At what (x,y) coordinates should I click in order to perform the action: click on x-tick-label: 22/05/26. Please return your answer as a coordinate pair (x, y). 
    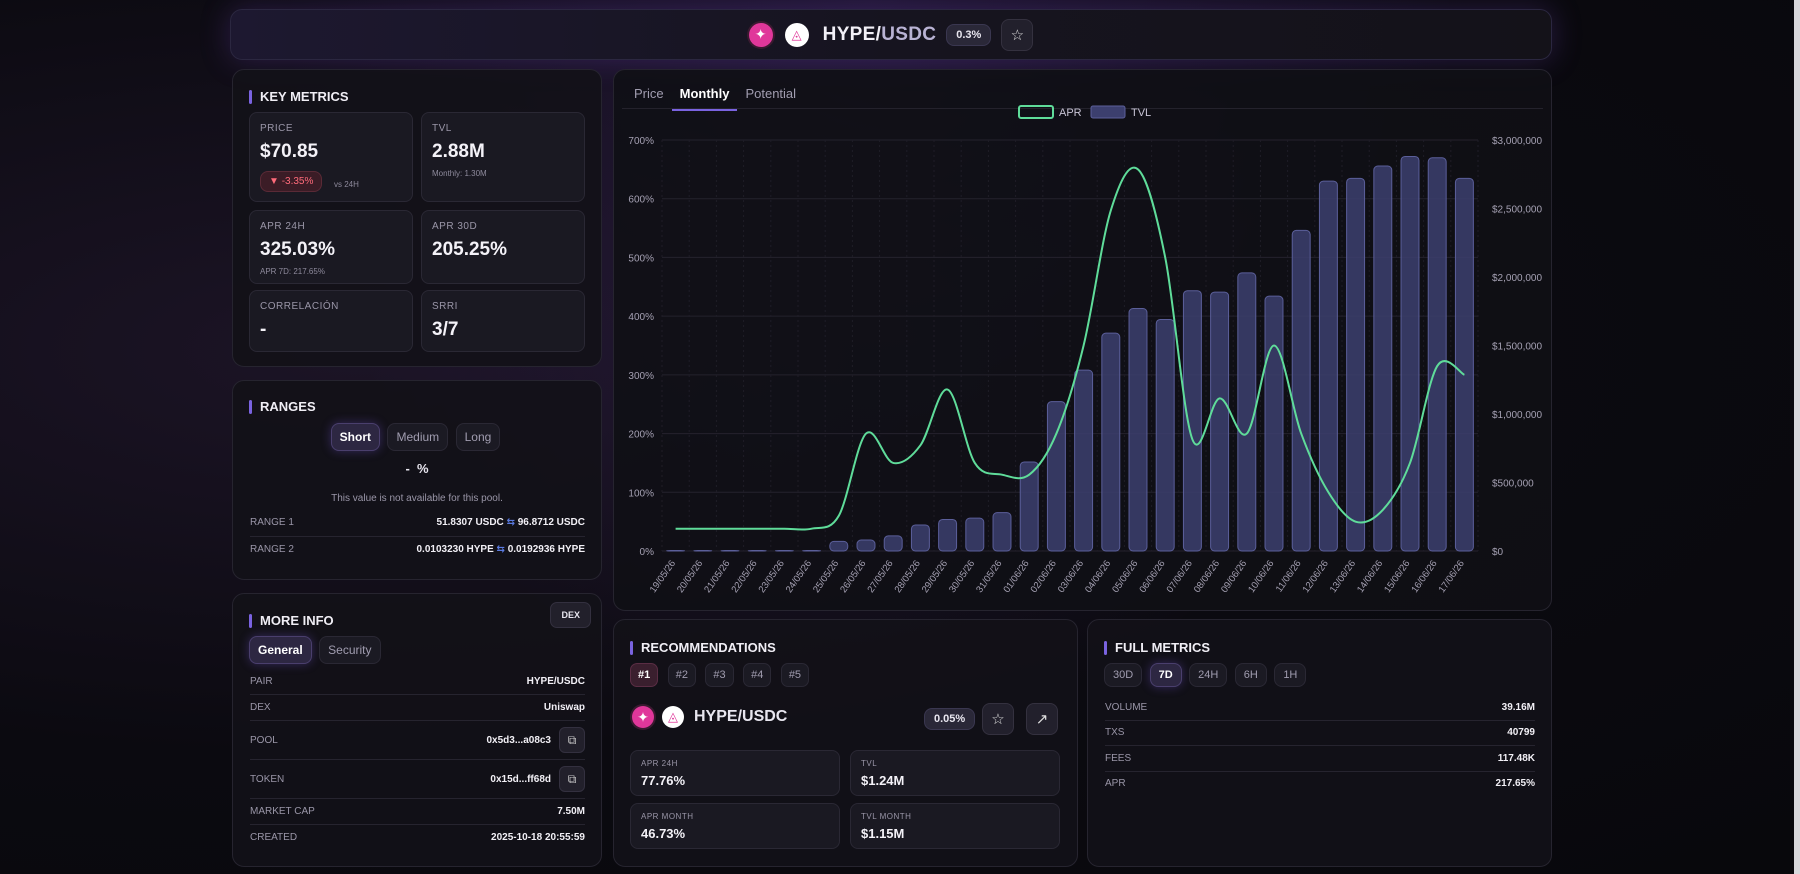
    Looking at the image, I should click on (744, 576).